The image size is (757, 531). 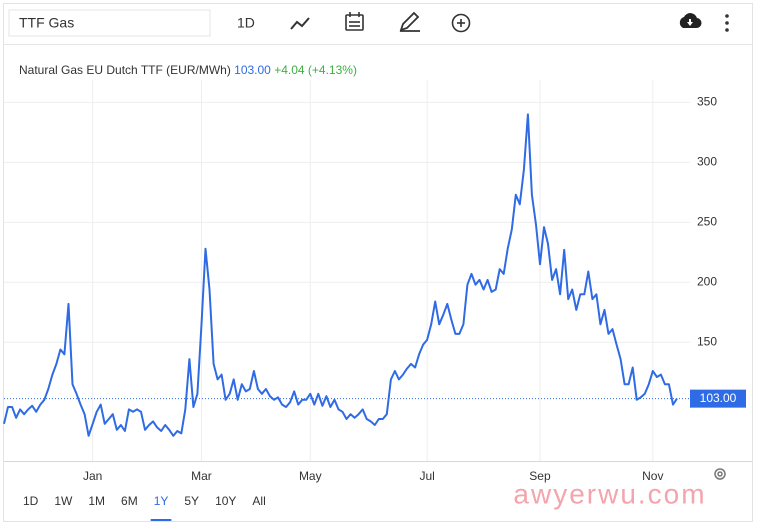 What do you see at coordinates (258, 501) in the screenshot?
I see `range-button: All` at bounding box center [258, 501].